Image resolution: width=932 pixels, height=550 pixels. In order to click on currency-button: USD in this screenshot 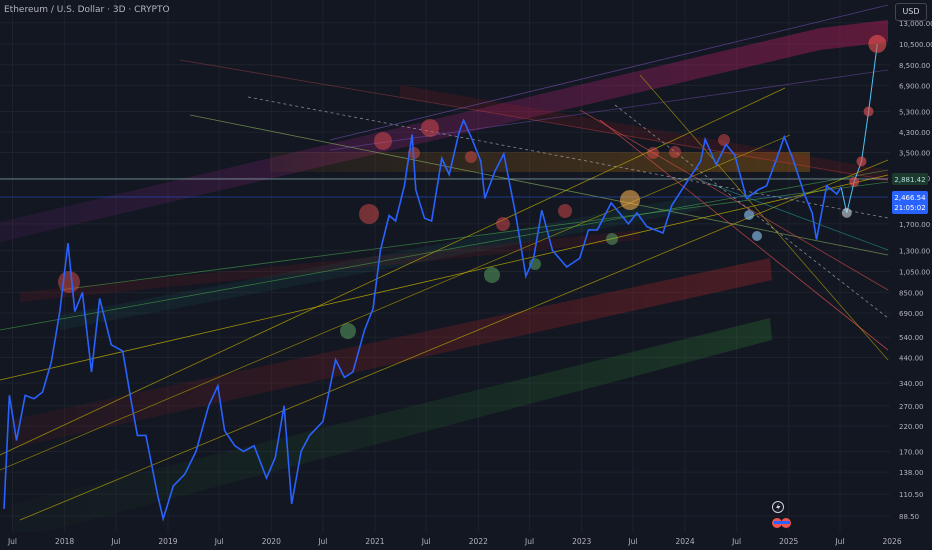, I will do `click(911, 12)`.